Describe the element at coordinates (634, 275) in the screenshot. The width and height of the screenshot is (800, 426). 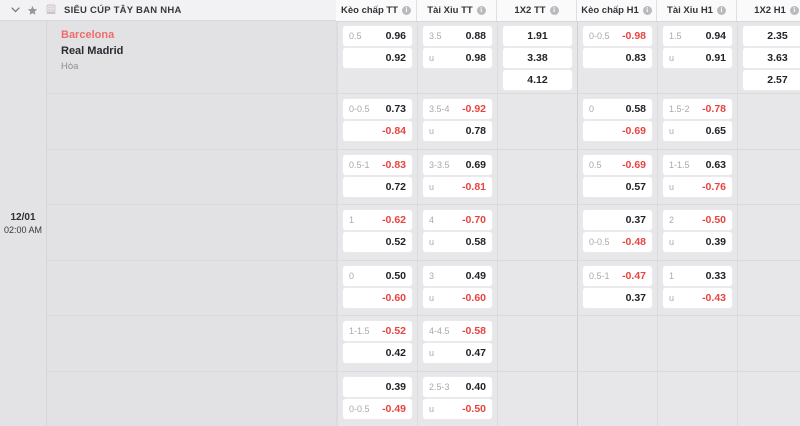
I see `odds-value: -0.47` at that location.